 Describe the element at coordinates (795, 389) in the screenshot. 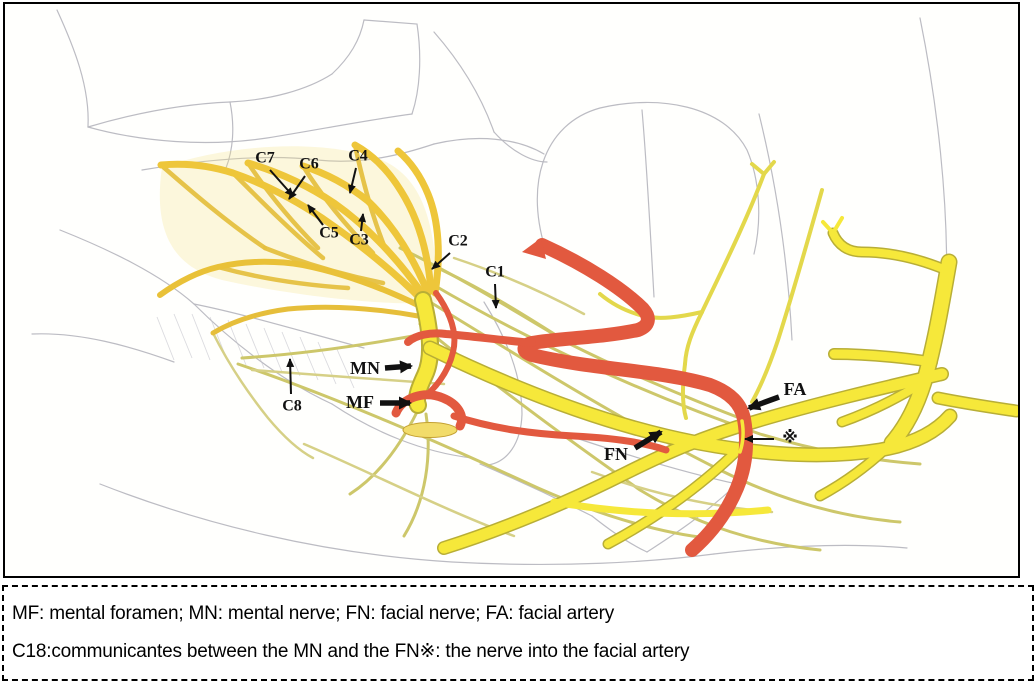

I see `figure-label-FA: FA` at that location.